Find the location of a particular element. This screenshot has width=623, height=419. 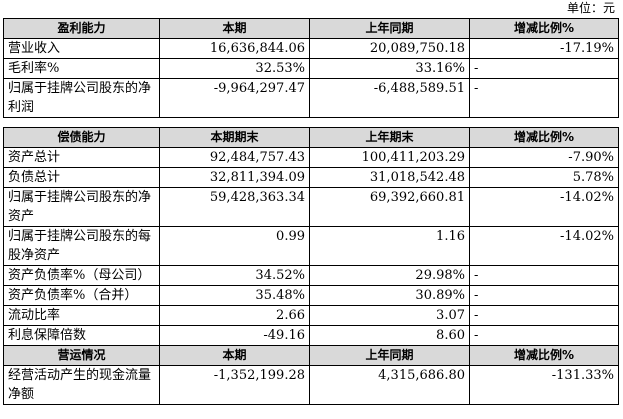

value-cell: 20,089,750.18 is located at coordinates (389, 48).